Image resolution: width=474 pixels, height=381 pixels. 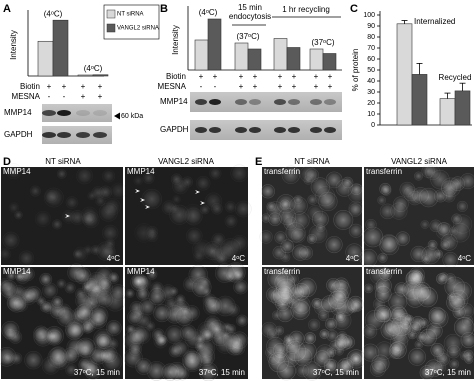 I want to click on y-tick-label: 80, so click(x=371, y=37).